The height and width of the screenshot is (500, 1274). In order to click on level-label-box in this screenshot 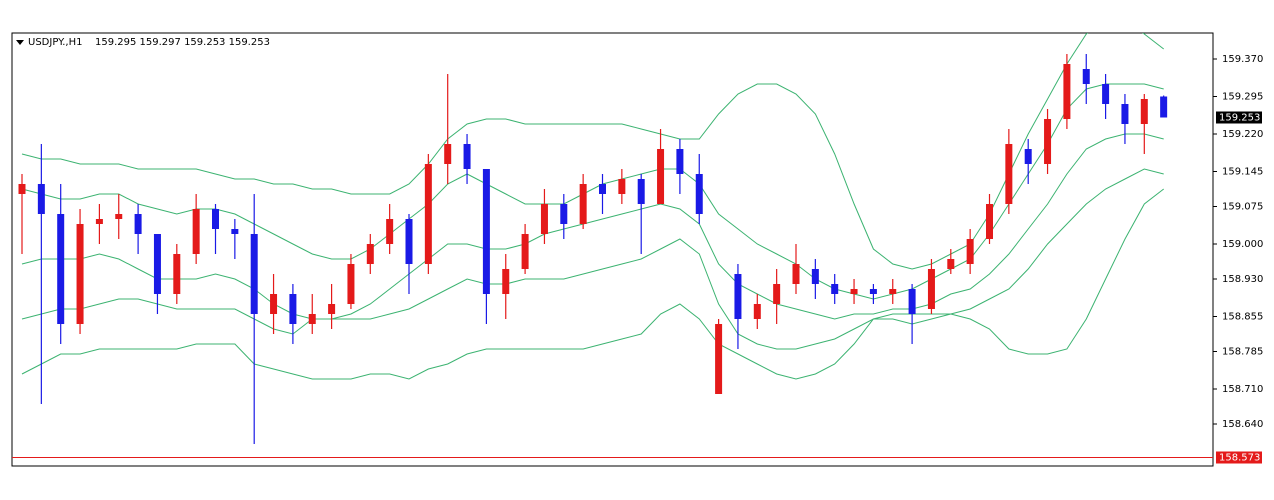, I will do `click(1239, 457)`.